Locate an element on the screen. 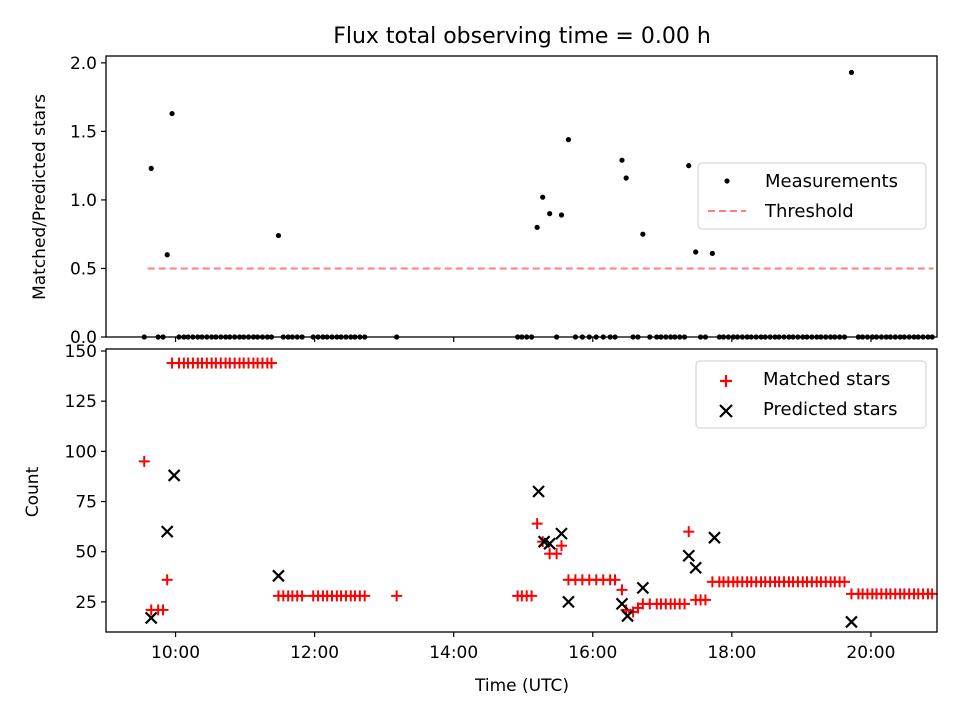 The width and height of the screenshot is (960, 720). ratio-y-tick-label: 0.0 is located at coordinates (83, 338).